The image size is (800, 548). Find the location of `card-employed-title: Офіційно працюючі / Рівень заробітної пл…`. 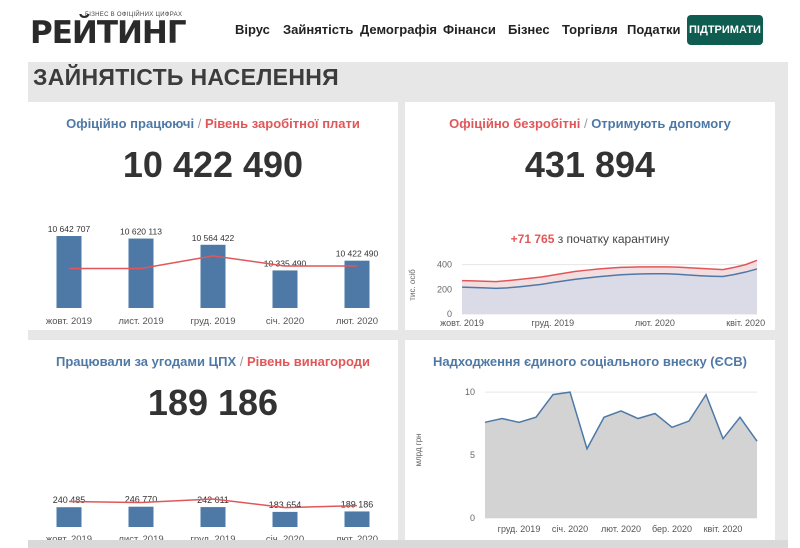

card-employed-title: Офіційно працюючі / Рівень заробітної пл… is located at coordinates (213, 123).